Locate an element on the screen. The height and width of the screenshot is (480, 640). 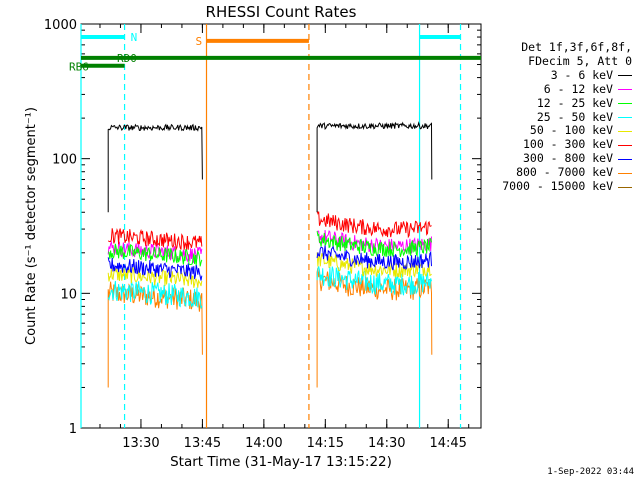
legend-header-line-1: Det 1f,3f,6f,8f, is located at coordinates (576, 47).